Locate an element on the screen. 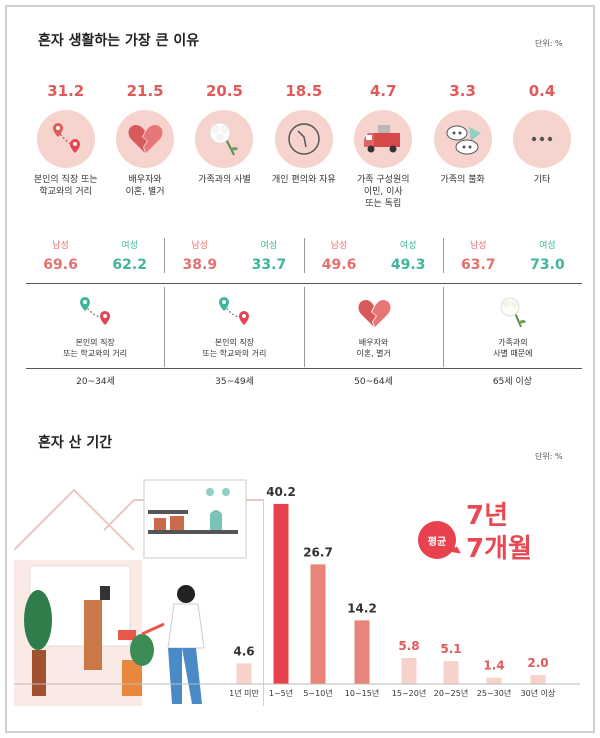 The height and width of the screenshot is (738, 600). age-label: 35~49세 is located at coordinates (234, 382).